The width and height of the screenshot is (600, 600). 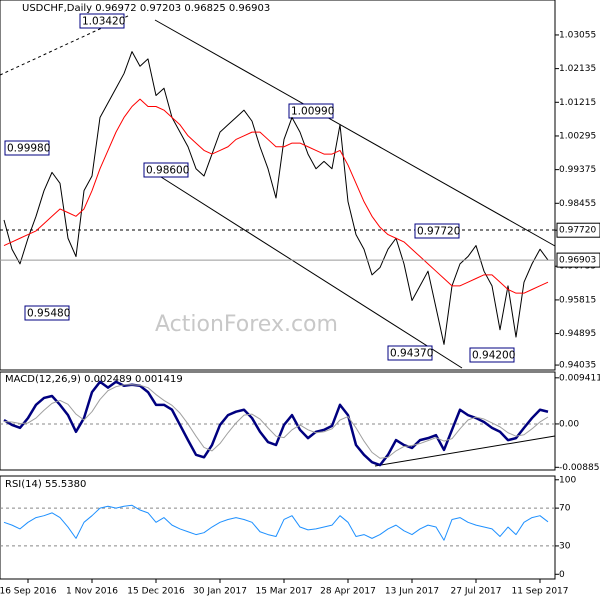 What do you see at coordinates (476, 592) in the screenshot?
I see `x-tick-label: 27 Jul 2017` at bounding box center [476, 592].